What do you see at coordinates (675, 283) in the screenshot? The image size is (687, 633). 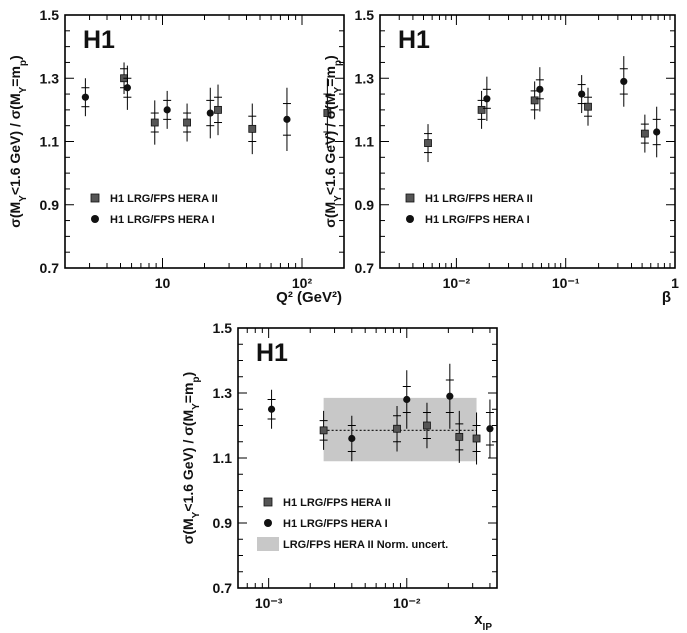 I see `x-tick-label: 1` at bounding box center [675, 283].